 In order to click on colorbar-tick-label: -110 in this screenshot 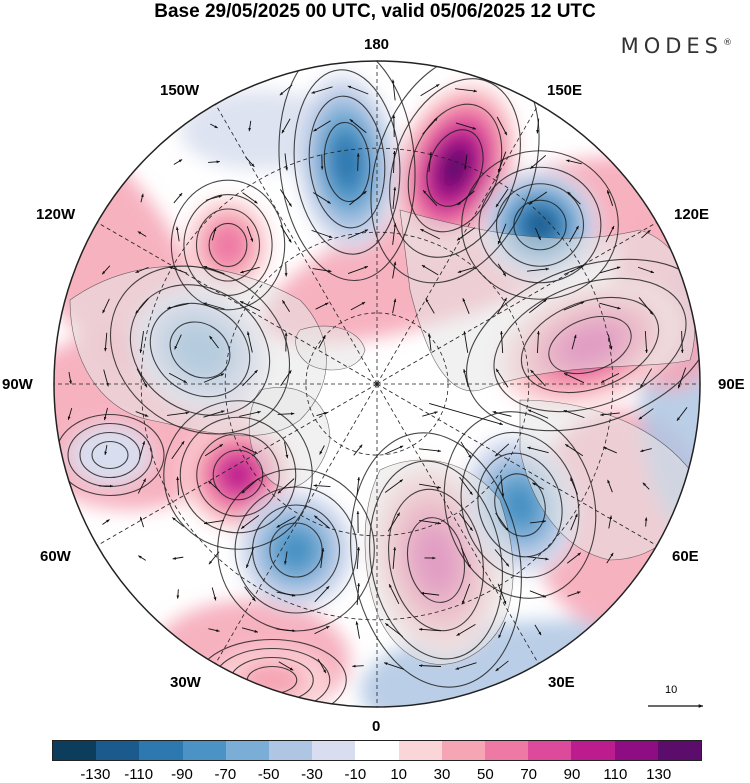, I will do `click(139, 774)`.